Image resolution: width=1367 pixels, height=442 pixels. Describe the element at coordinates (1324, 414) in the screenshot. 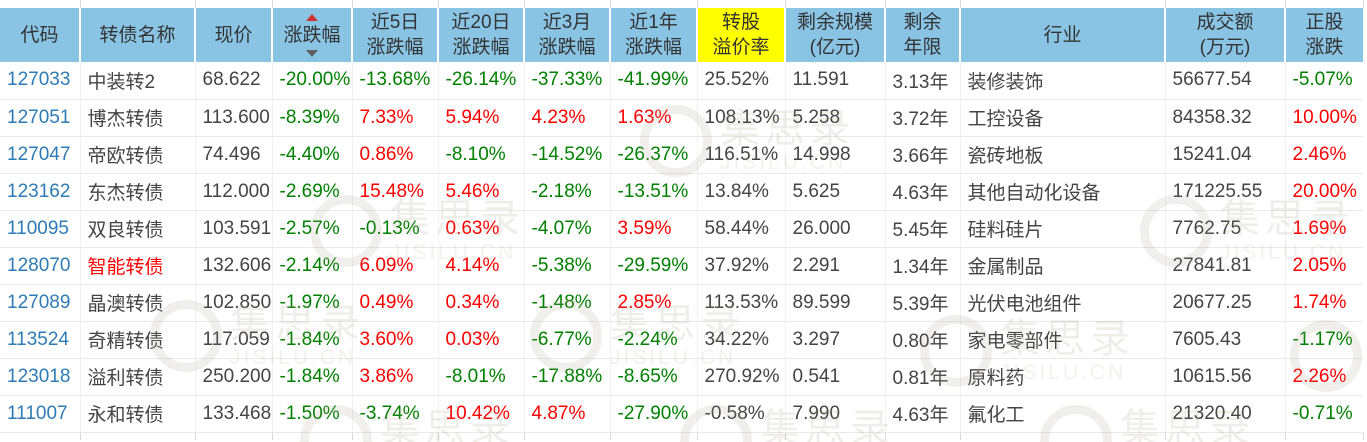

I see `stock-chg-cell: -0.71%` at that location.